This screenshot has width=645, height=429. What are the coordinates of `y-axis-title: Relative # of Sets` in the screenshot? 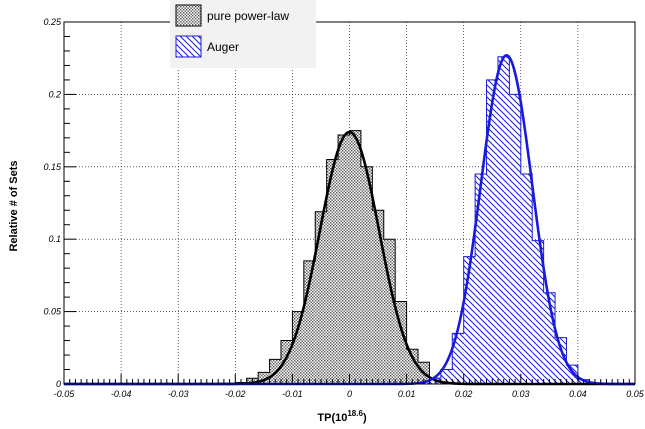 It's located at (14, 205).